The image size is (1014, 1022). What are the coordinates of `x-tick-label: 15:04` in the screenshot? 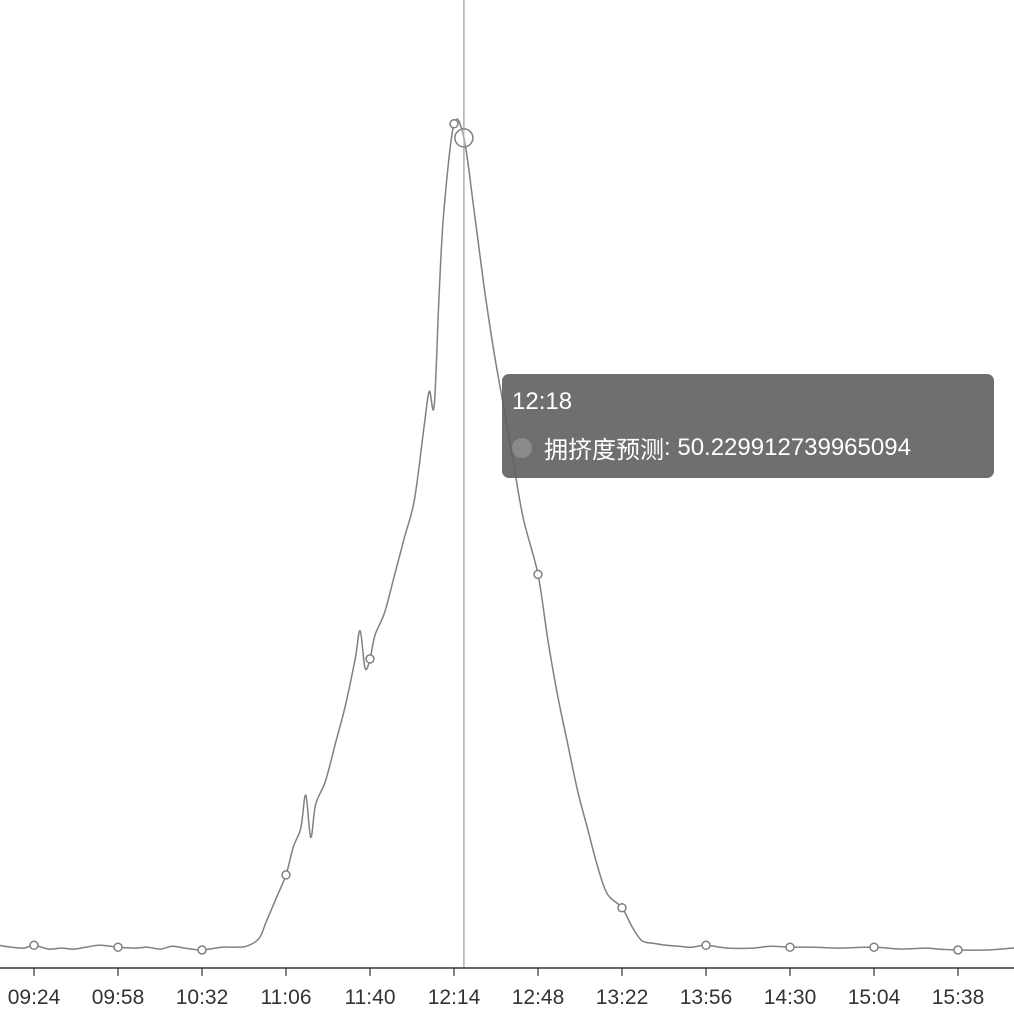 It's located at (874, 997).